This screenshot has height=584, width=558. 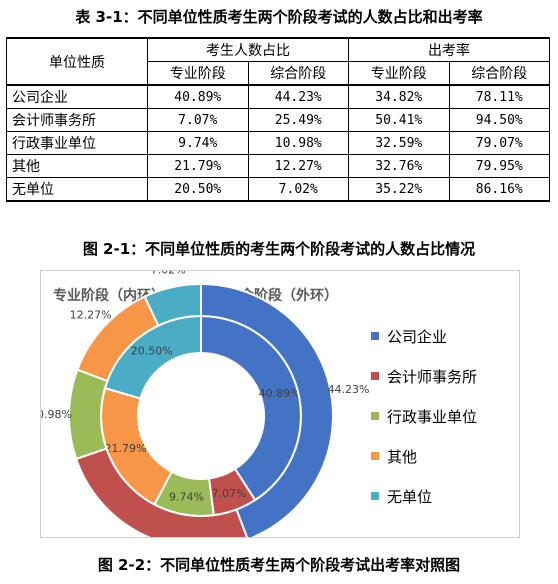 I want to click on header-rate: 出考率, so click(x=449, y=49).